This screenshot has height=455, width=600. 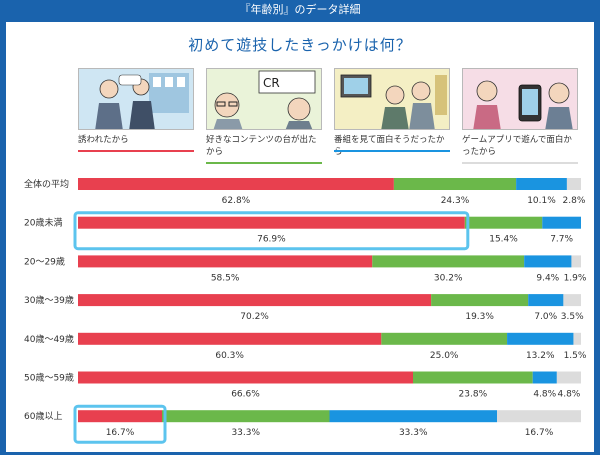 I want to click on people-walking-illustration, so click(x=136, y=99).